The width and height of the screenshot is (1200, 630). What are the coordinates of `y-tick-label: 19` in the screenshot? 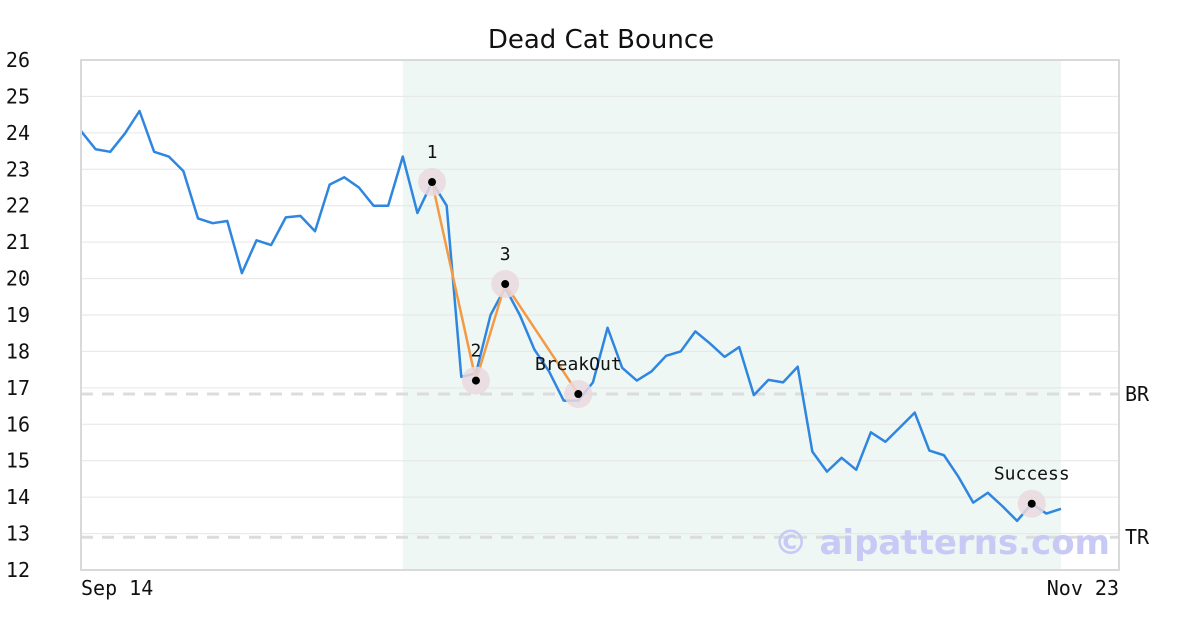 It's located at (18, 315).